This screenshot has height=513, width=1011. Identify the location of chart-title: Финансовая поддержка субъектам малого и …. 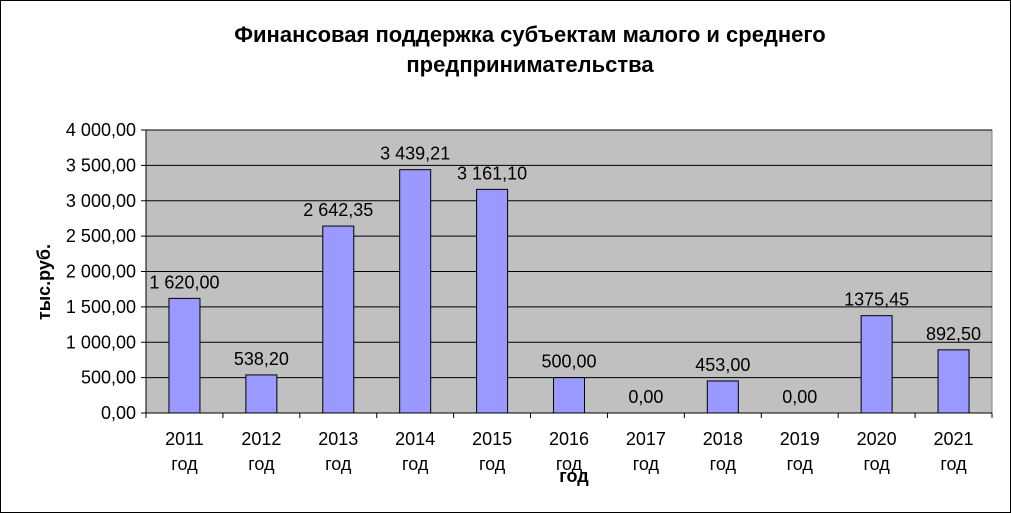
(505, 50).